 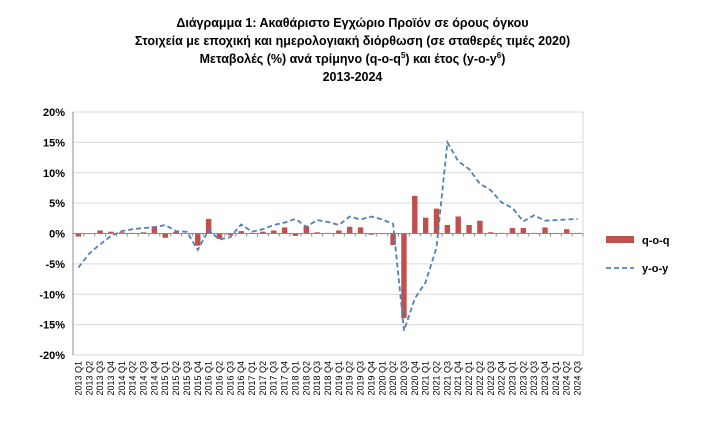 What do you see at coordinates (480, 378) in the screenshot?
I see `x-tick-label: 2022 Q2` at bounding box center [480, 378].